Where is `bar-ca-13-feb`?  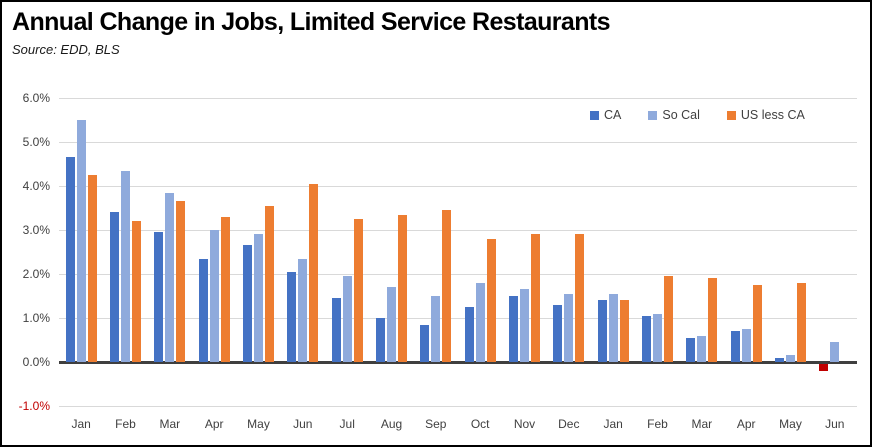
bar-ca-13-feb is located at coordinates (646, 338).